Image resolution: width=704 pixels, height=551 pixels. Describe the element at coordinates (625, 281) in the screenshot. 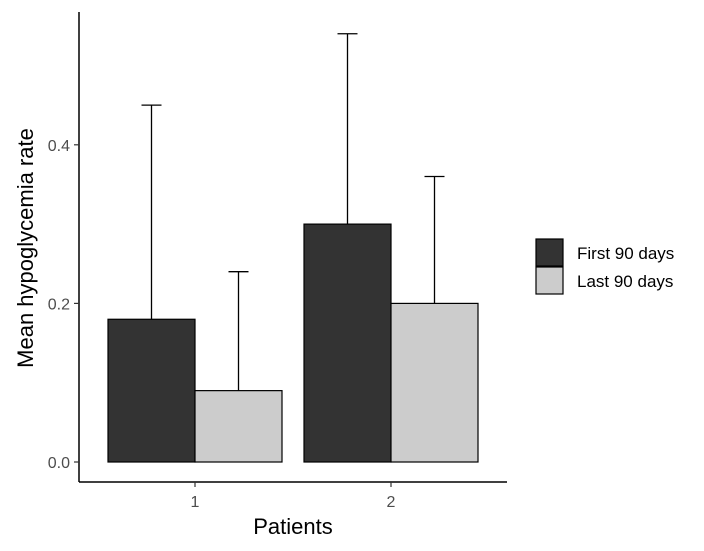

I see `legend-label: Last 90 days` at that location.